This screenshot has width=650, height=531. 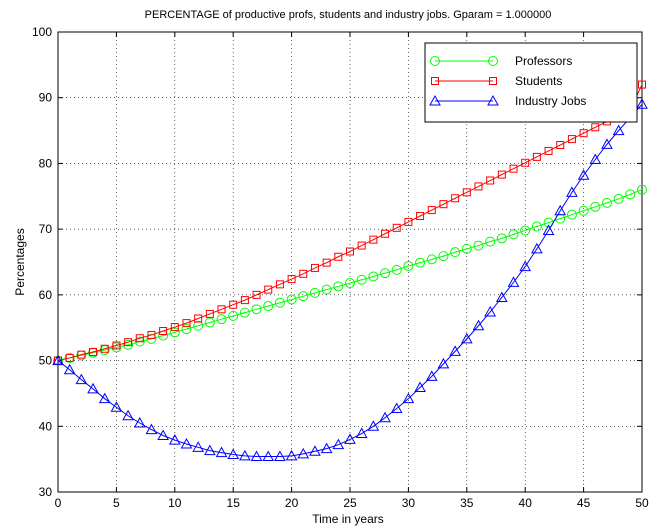 What do you see at coordinates (46, 163) in the screenshot?
I see `y-tick-label: 80` at bounding box center [46, 163].